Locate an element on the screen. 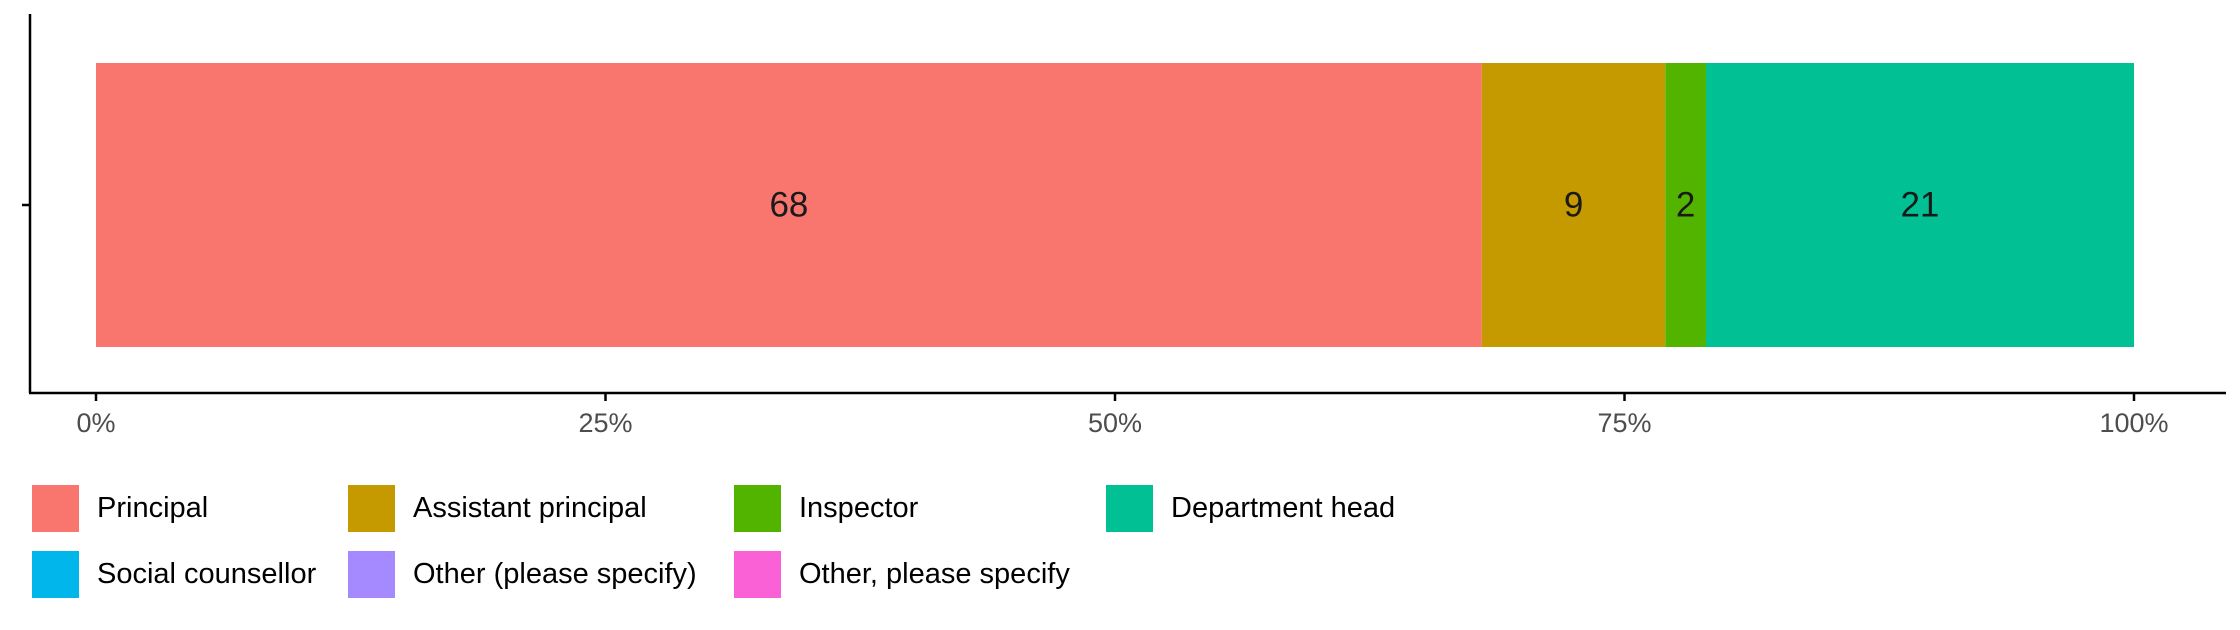 Image resolution: width=2240 pixels, height=630 pixels. legend-item: Social counsellor is located at coordinates (174, 574).